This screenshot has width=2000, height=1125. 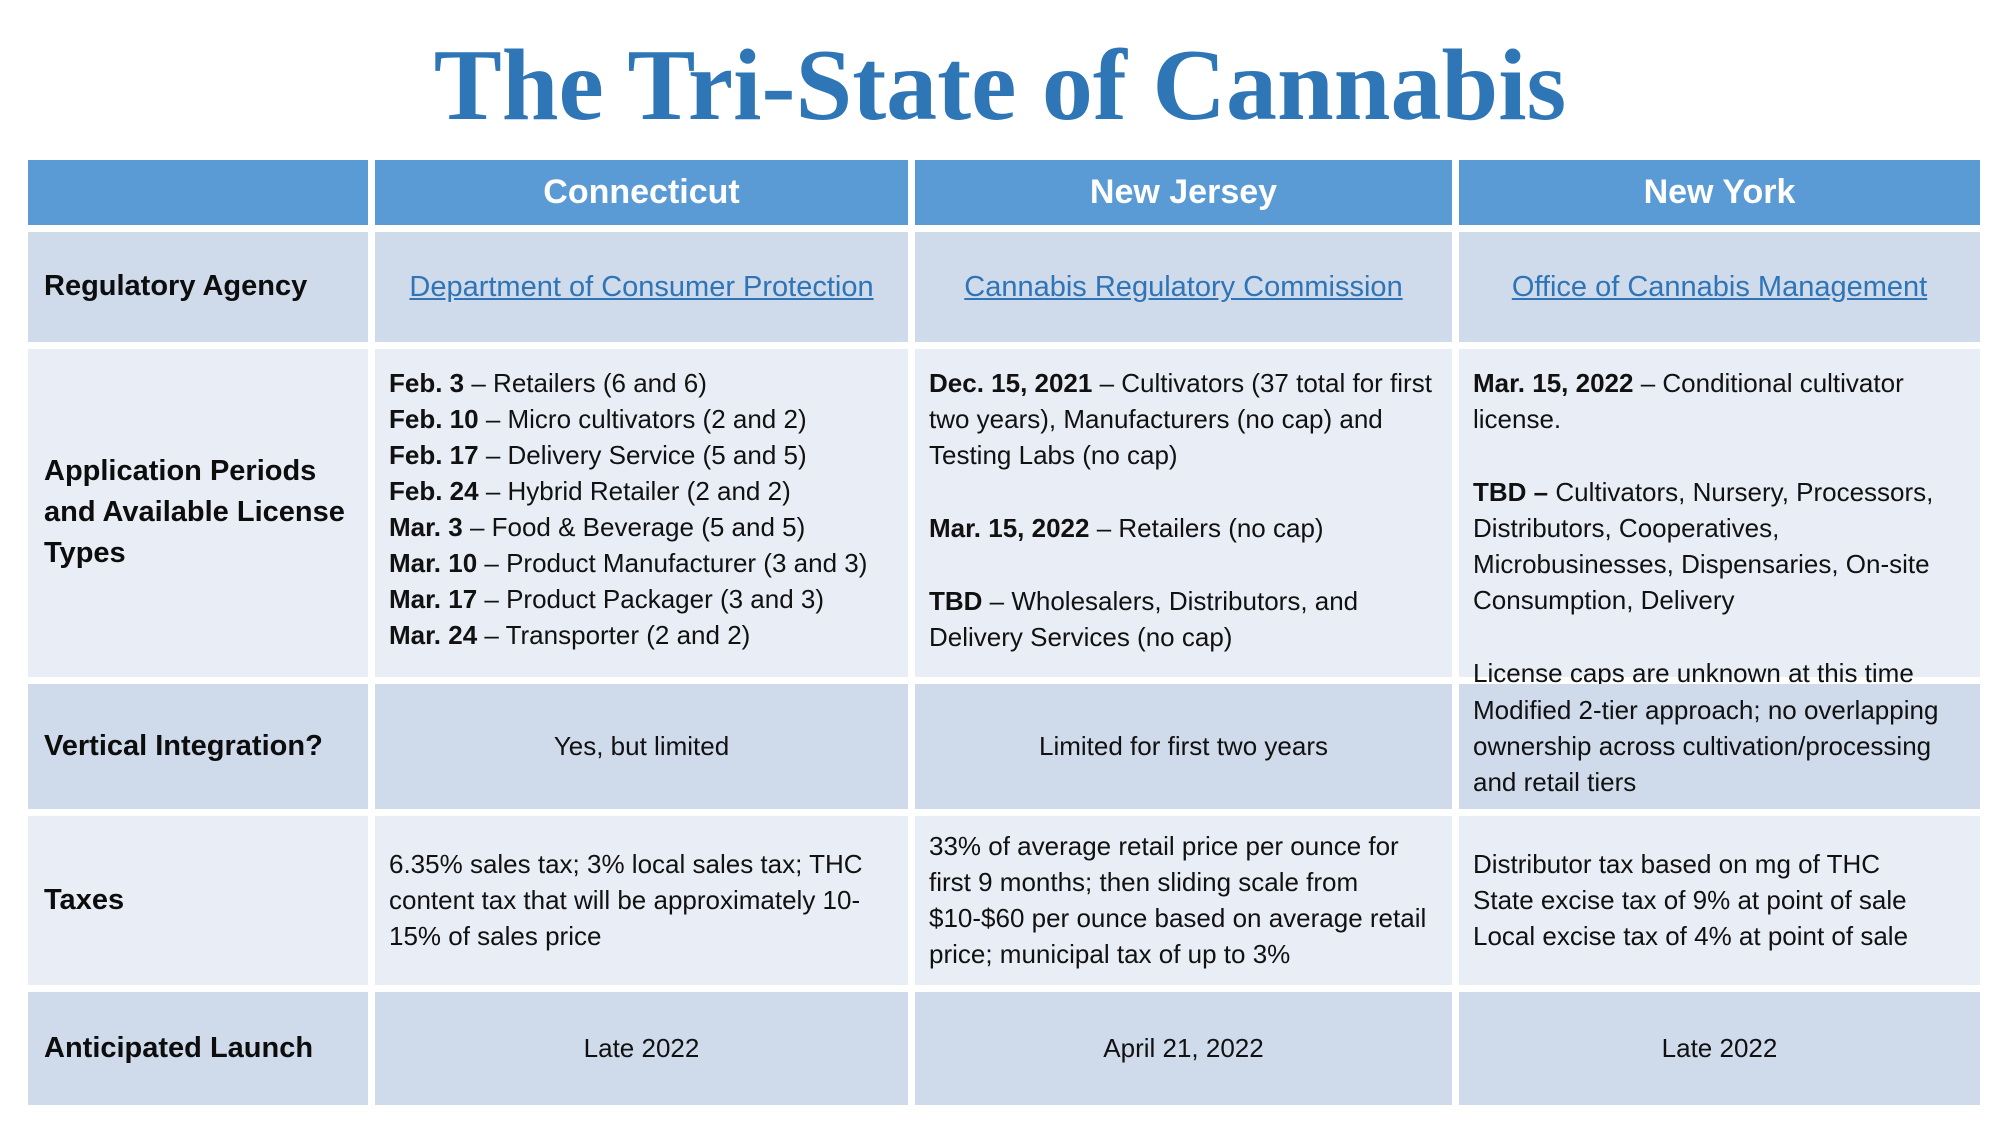 What do you see at coordinates (598, 454) in the screenshot?
I see `license-line: Feb. 17 – Delivery Service (5 and 5)` at bounding box center [598, 454].